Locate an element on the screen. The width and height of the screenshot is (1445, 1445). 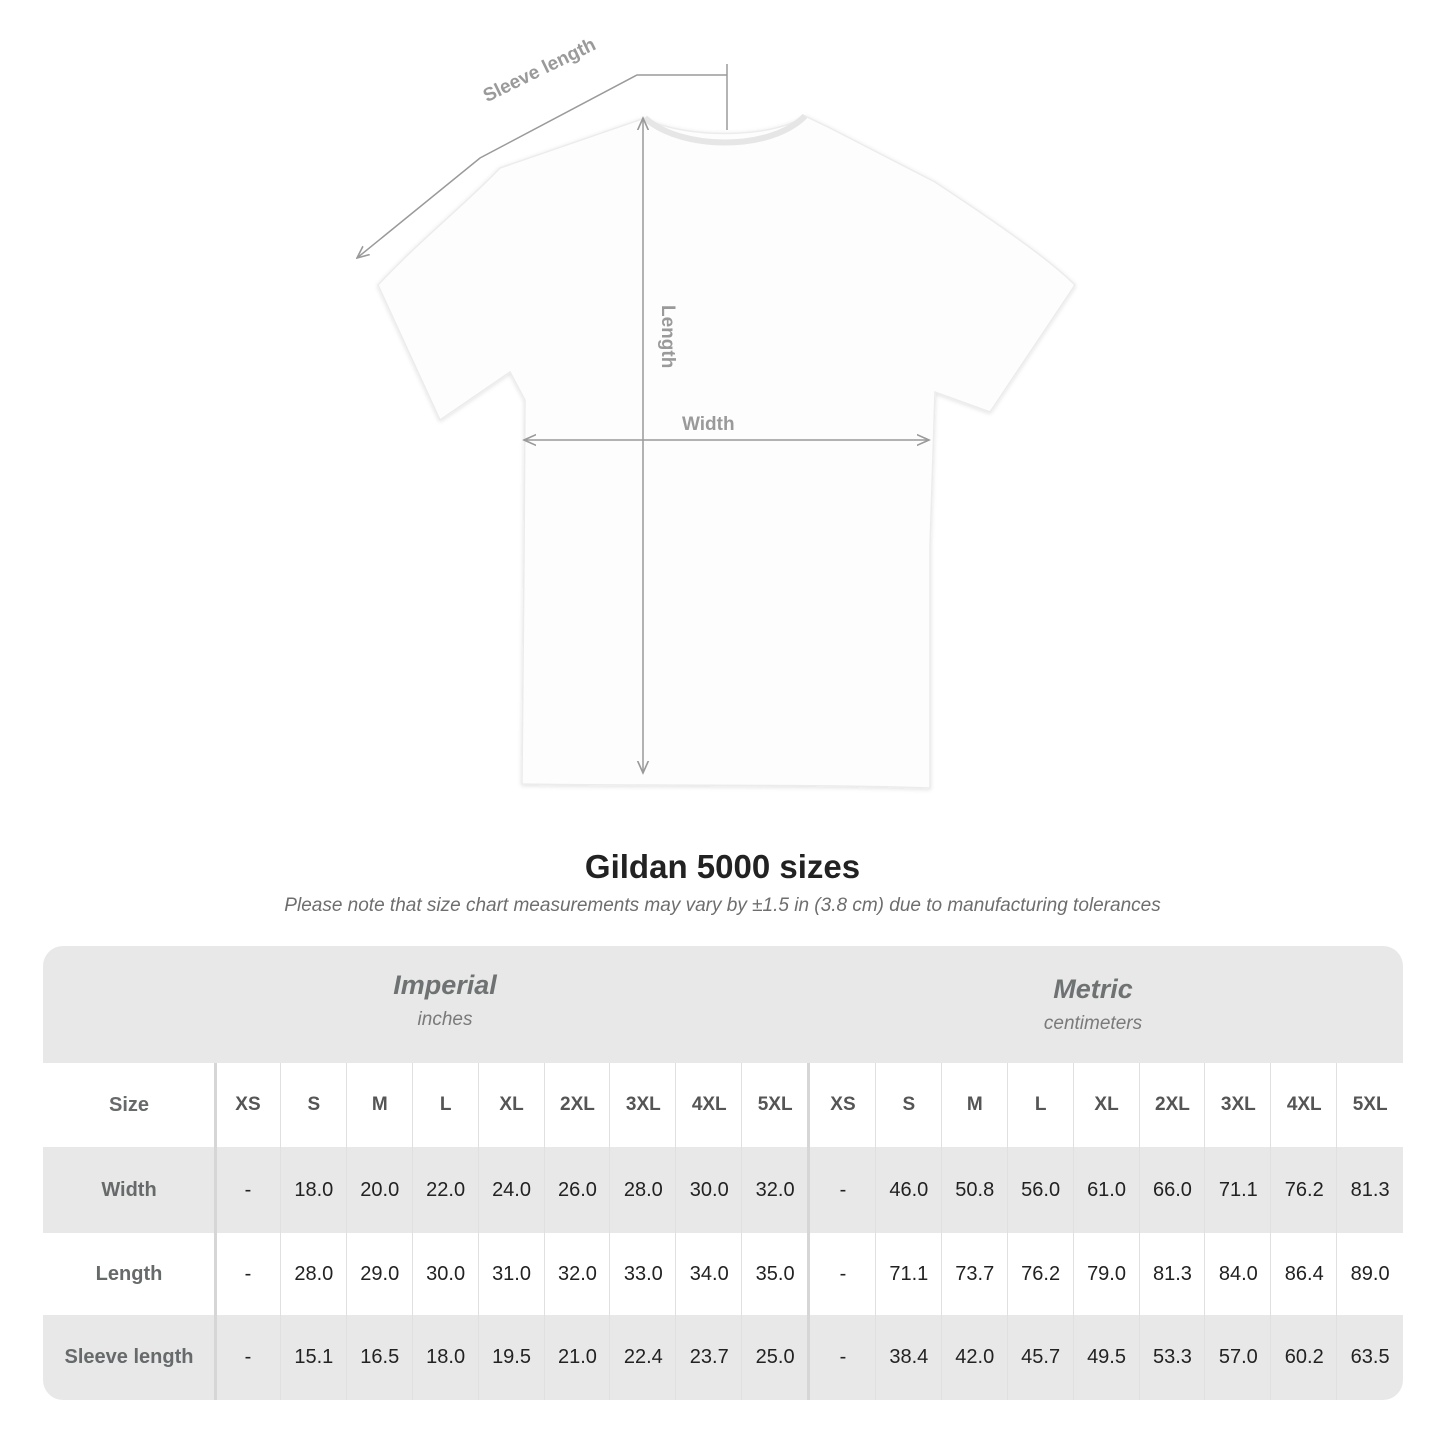
imperial-value-cell: 26.0 is located at coordinates (577, 1189).